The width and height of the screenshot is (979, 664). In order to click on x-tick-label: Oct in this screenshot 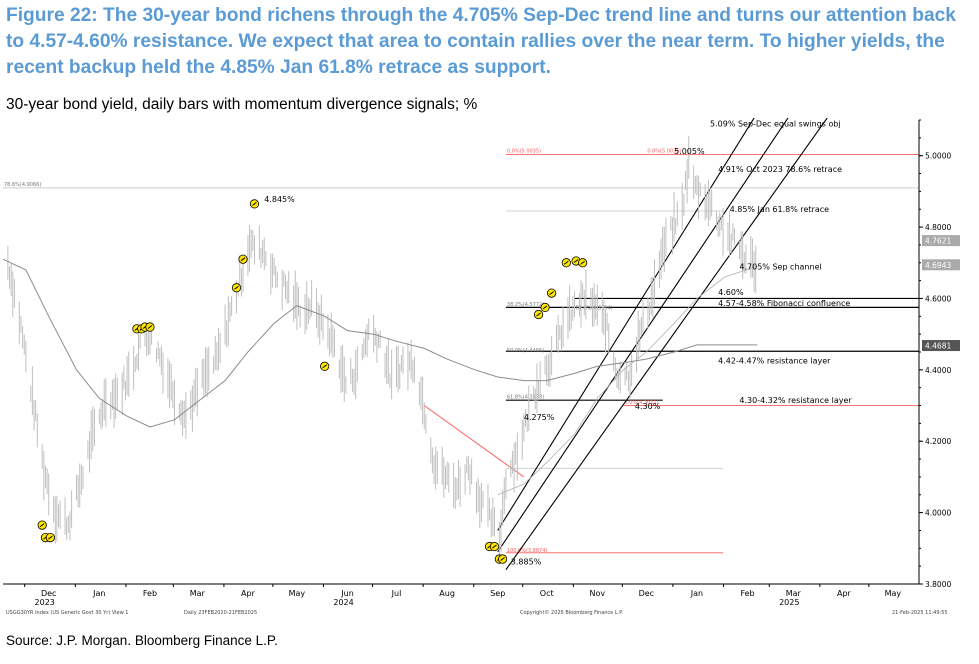, I will do `click(547, 593)`.